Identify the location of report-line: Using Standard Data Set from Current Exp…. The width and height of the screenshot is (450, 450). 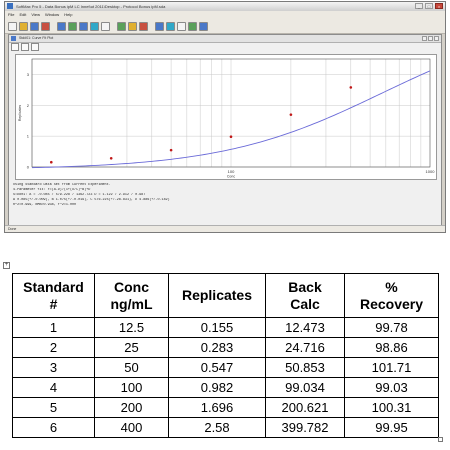
(62, 185).